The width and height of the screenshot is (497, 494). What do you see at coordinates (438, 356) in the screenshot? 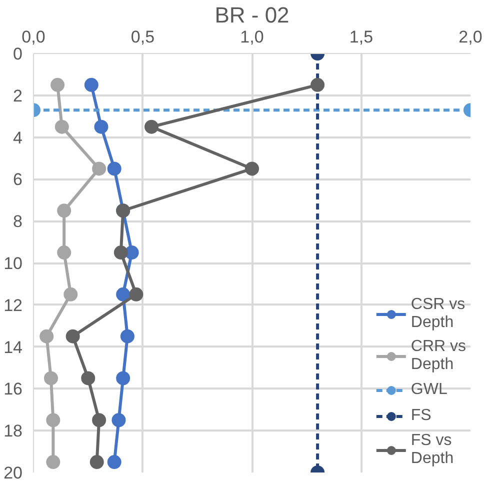
I see `legend-label: CRR vs Depth` at bounding box center [438, 356].